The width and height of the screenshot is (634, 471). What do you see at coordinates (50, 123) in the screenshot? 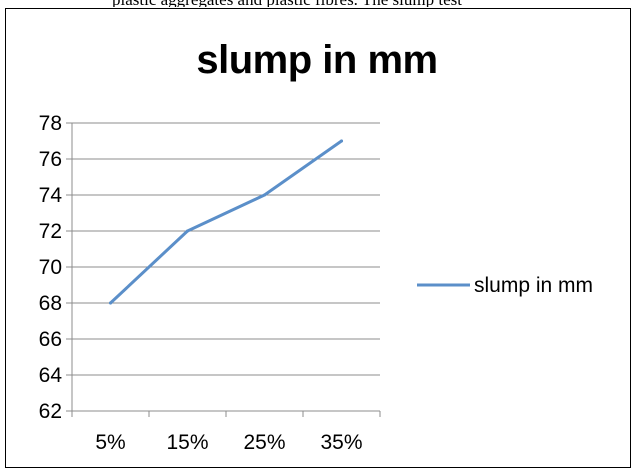
I see `y-tick-label-78: 78` at bounding box center [50, 123].